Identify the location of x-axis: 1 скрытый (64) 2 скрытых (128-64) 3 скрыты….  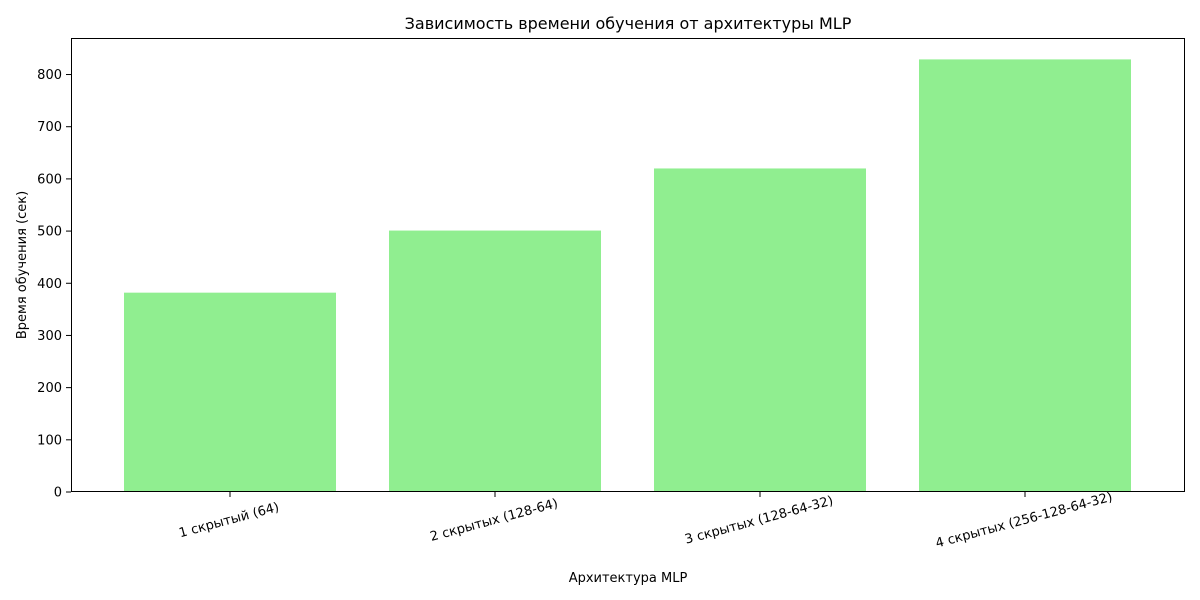
(645, 521).